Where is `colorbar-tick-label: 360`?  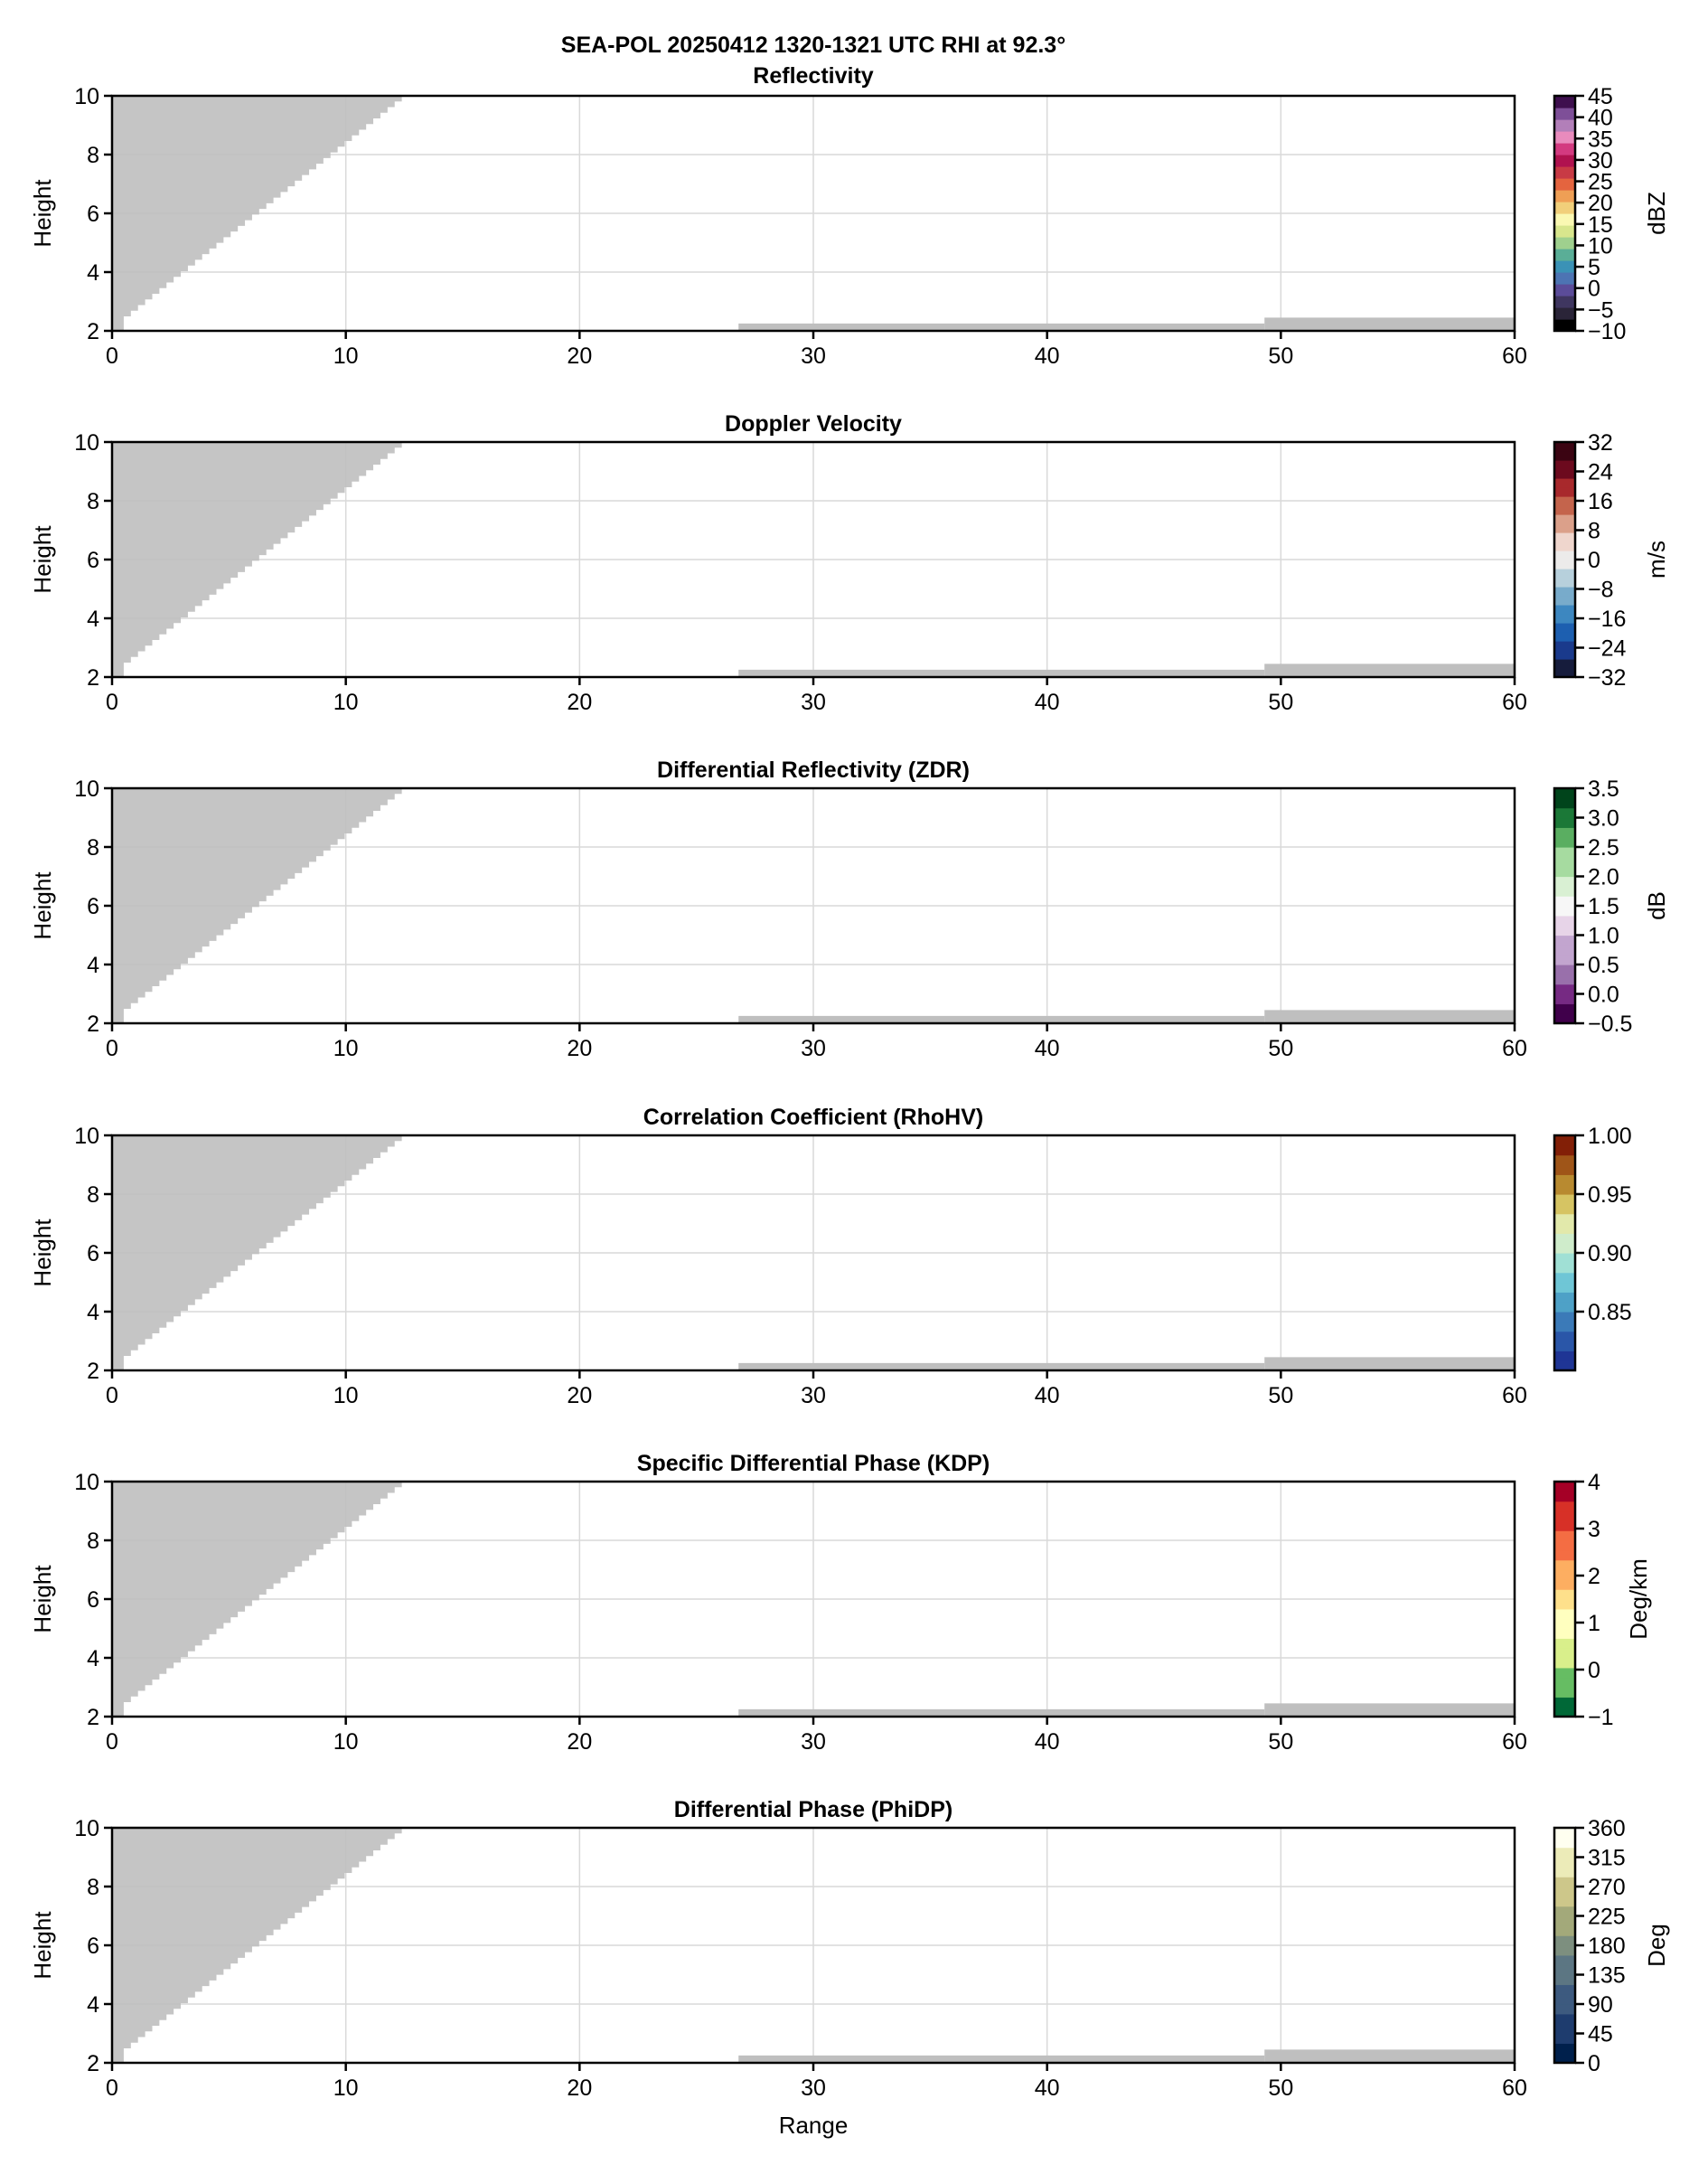 colorbar-tick-label: 360 is located at coordinates (1607, 1828).